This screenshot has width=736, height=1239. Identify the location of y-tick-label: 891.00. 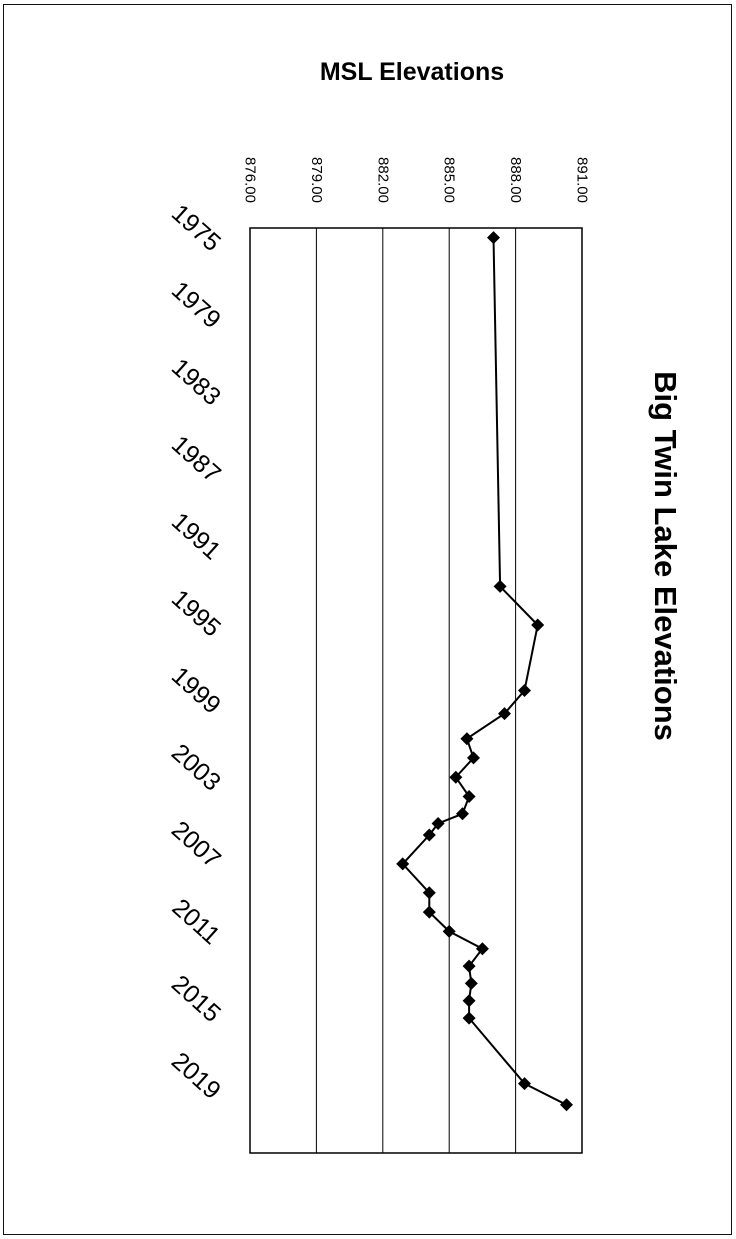
(582, 180).